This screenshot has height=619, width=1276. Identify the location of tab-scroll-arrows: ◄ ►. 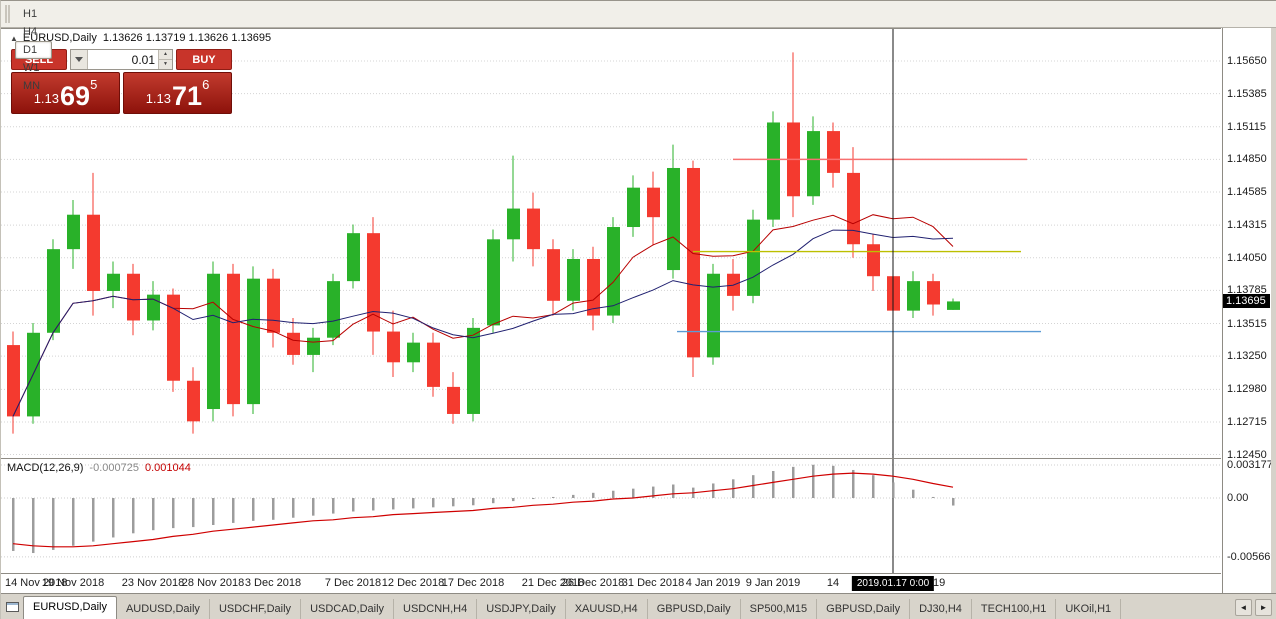
(1253, 607).